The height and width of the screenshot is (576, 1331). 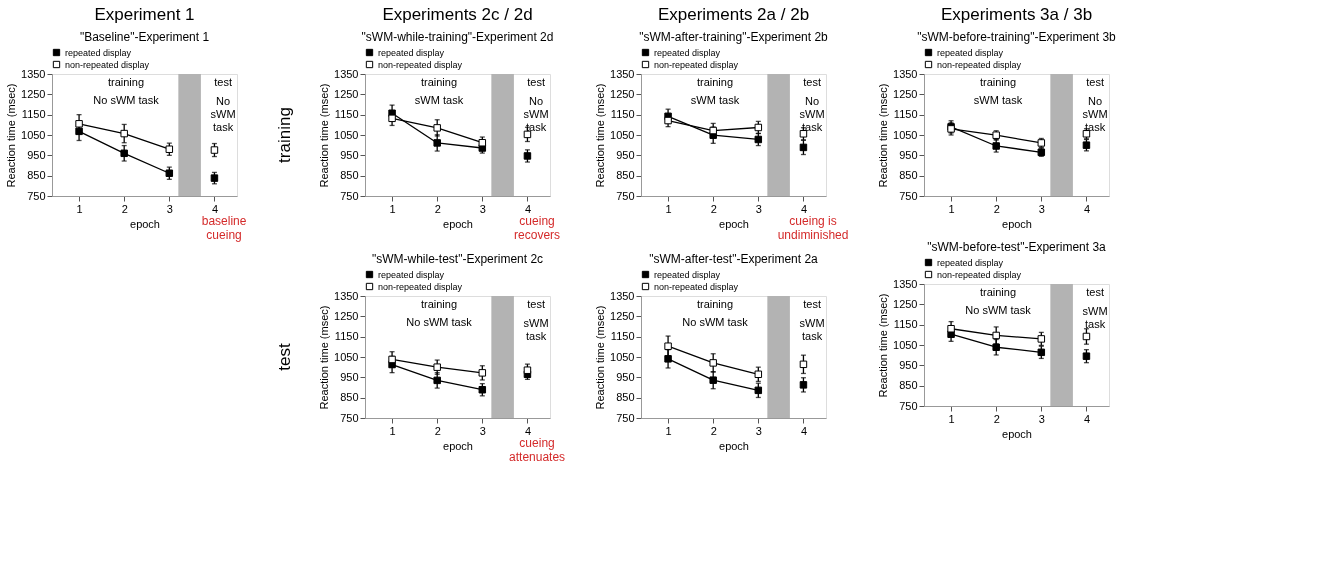 I want to click on text: Experiments 2c / 2d, so click(x=457, y=14).